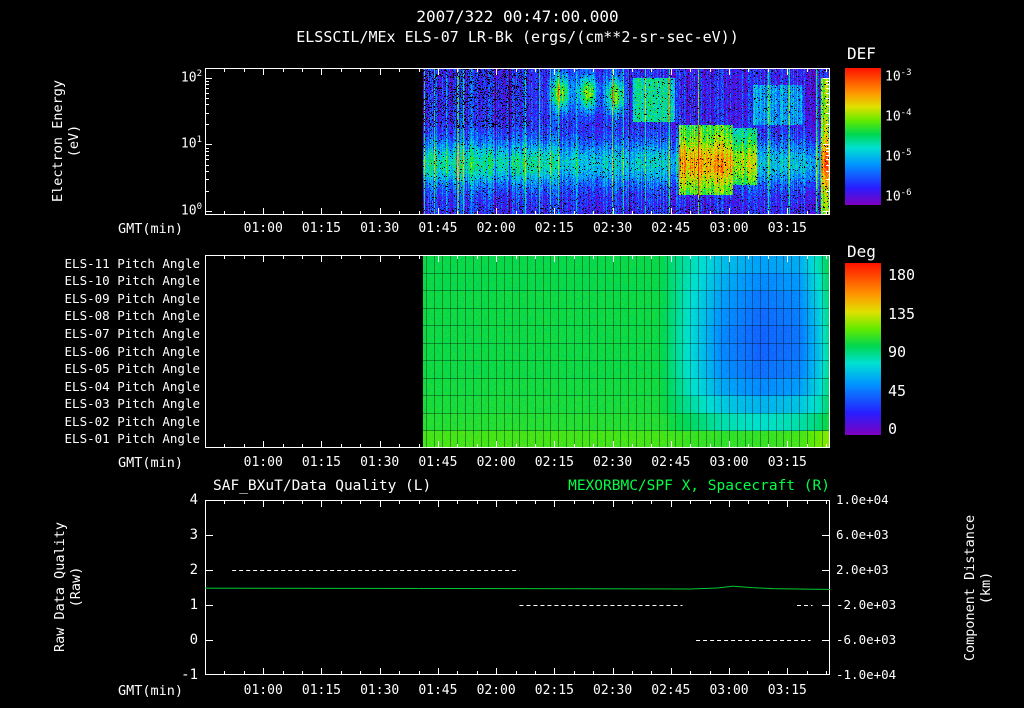 The height and width of the screenshot is (708, 1024). Describe the element at coordinates (191, 77) in the screenshot. I see `energy-tick-label: 10²` at that location.